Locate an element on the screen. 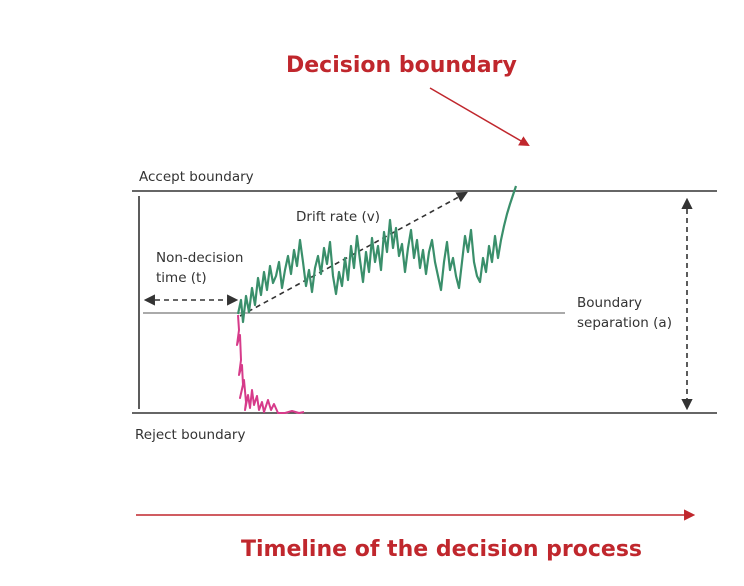 The image size is (744, 586). drift-rate-label: Drift rate (v) is located at coordinates (338, 217).